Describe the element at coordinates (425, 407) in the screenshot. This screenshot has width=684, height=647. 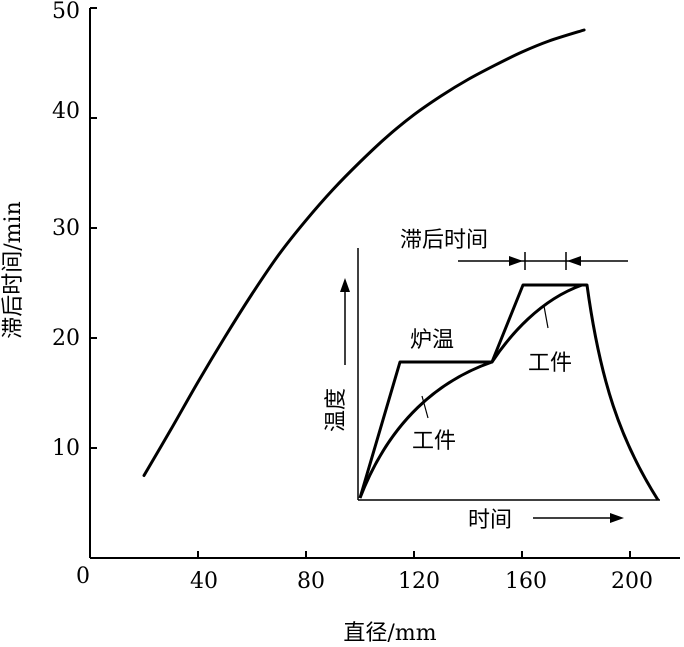
I see `workpiece-lower-leader` at that location.